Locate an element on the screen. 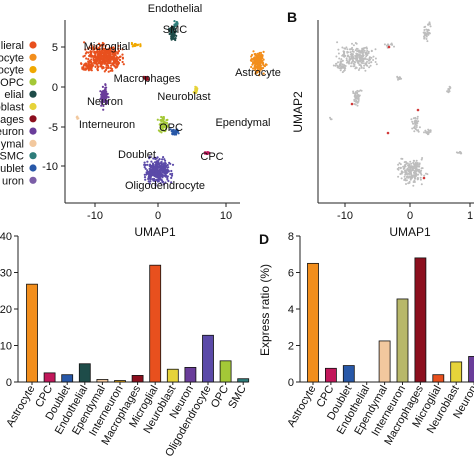 This screenshot has width=474, height=474. y-tick-label: 6 is located at coordinates (291, 274).